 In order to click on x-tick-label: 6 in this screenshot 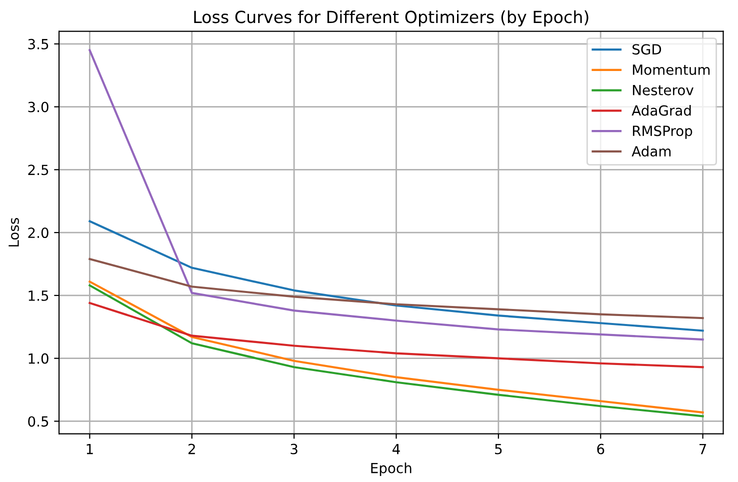, I will do `click(600, 449)`.